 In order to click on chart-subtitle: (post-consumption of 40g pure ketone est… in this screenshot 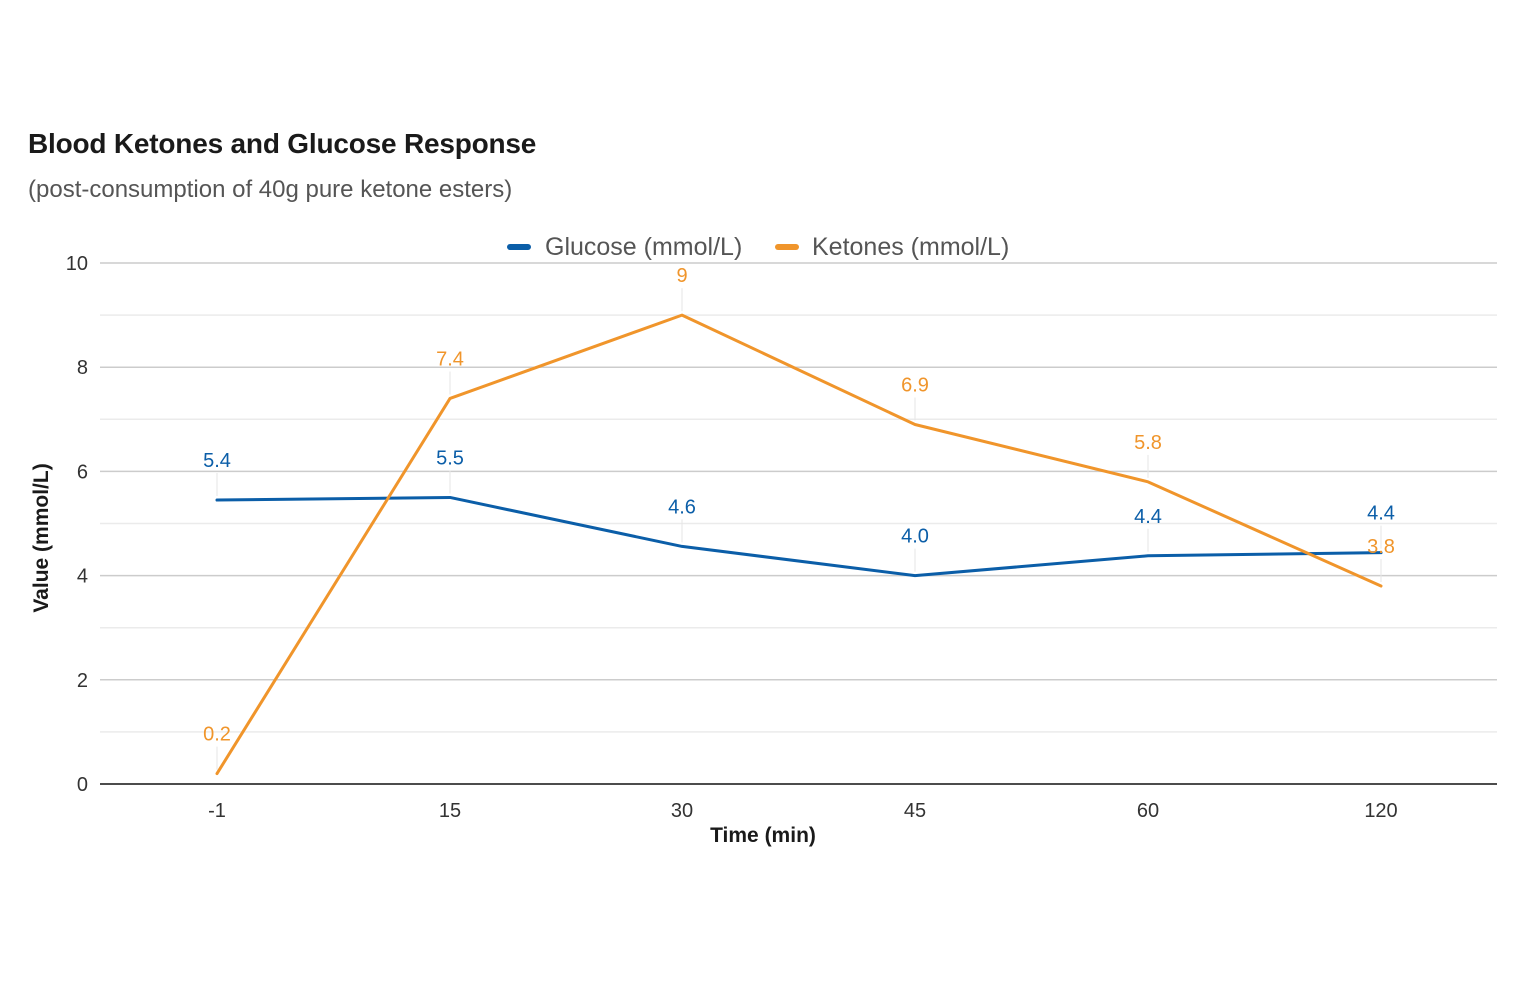, I will do `click(270, 189)`.